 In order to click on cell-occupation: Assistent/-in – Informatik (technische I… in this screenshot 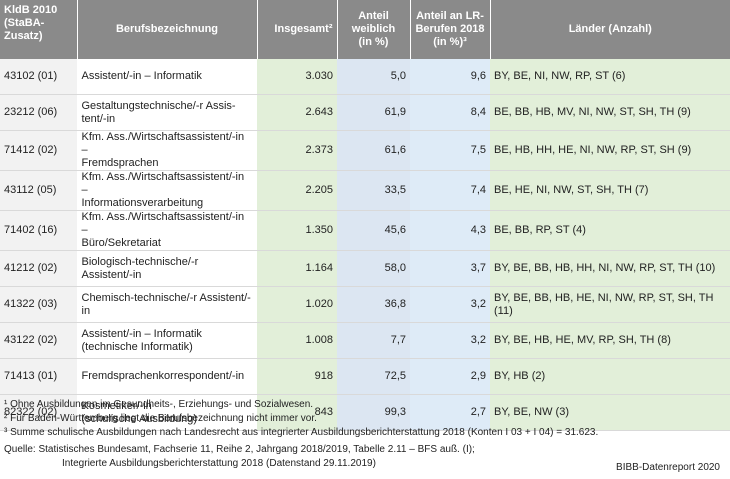, I will do `click(167, 340)`.